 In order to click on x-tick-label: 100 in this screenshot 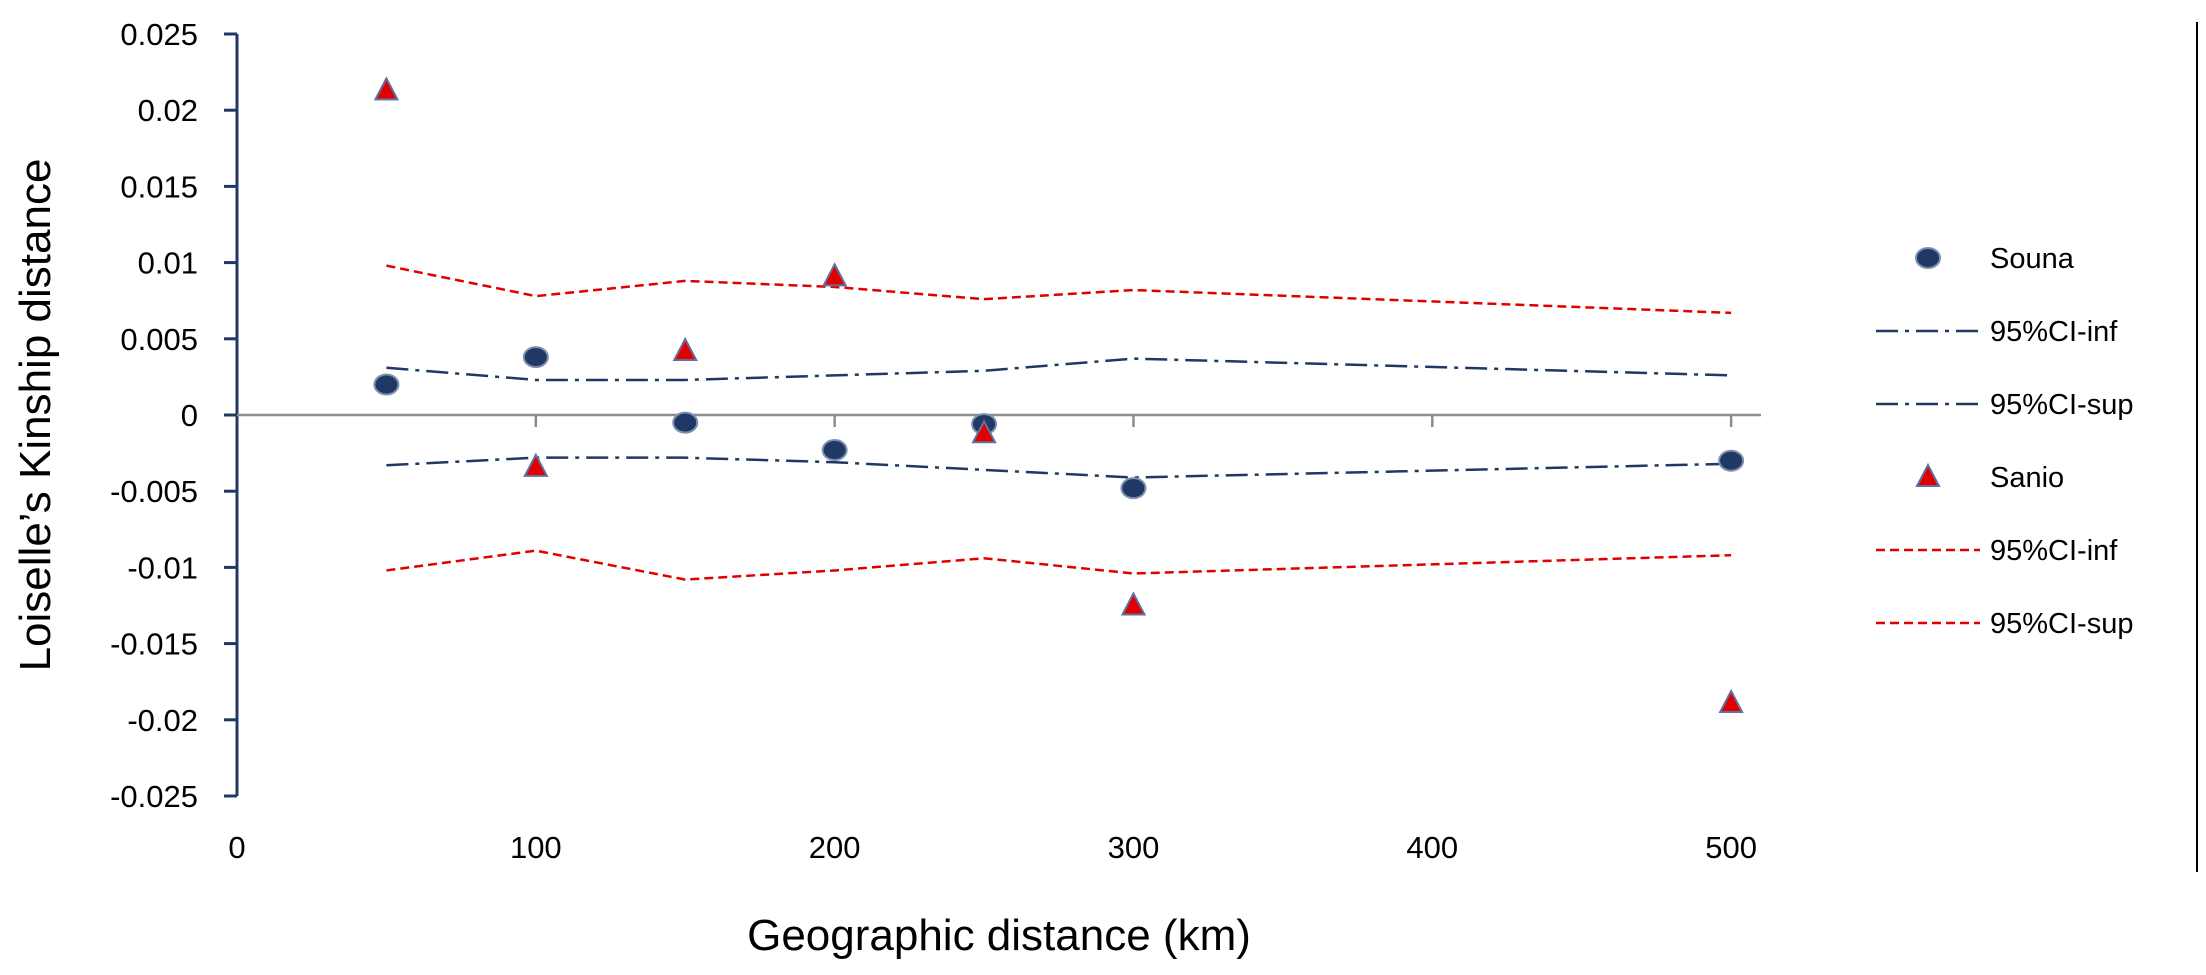, I will do `click(536, 847)`.